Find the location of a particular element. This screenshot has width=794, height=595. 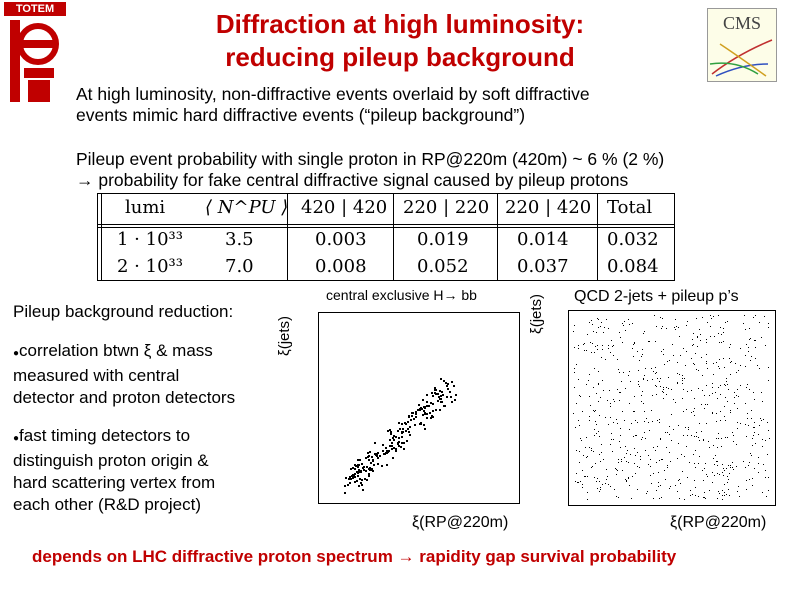

table-row-2-420-420: 0.008 is located at coordinates (341, 266).